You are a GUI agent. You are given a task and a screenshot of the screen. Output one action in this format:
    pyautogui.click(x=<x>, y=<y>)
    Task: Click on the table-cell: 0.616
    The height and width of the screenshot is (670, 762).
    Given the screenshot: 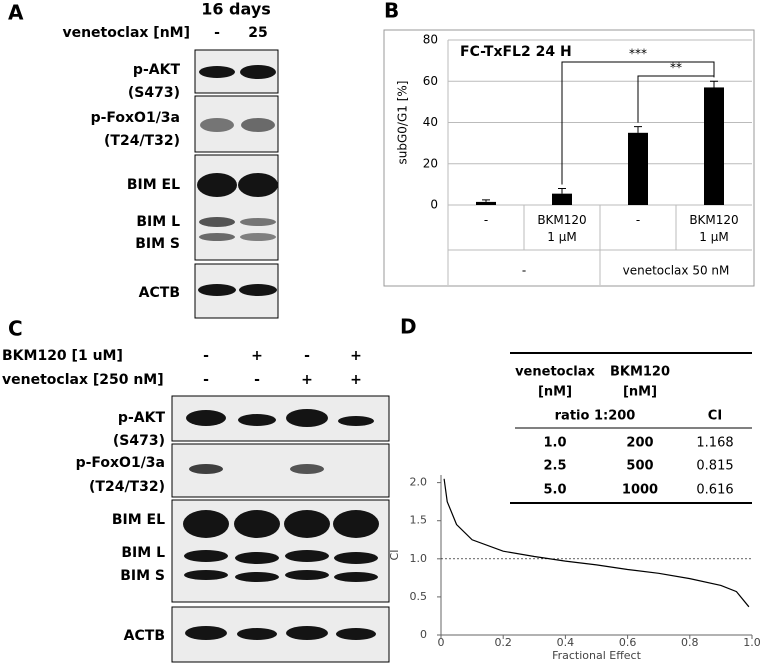 What is the action you would take?
    pyautogui.click(x=714, y=490)
    